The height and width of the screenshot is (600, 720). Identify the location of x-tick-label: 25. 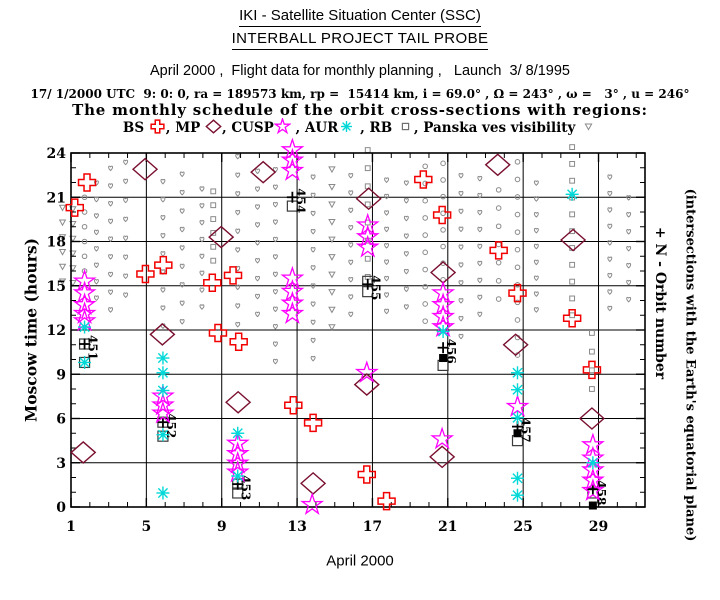
(522, 527).